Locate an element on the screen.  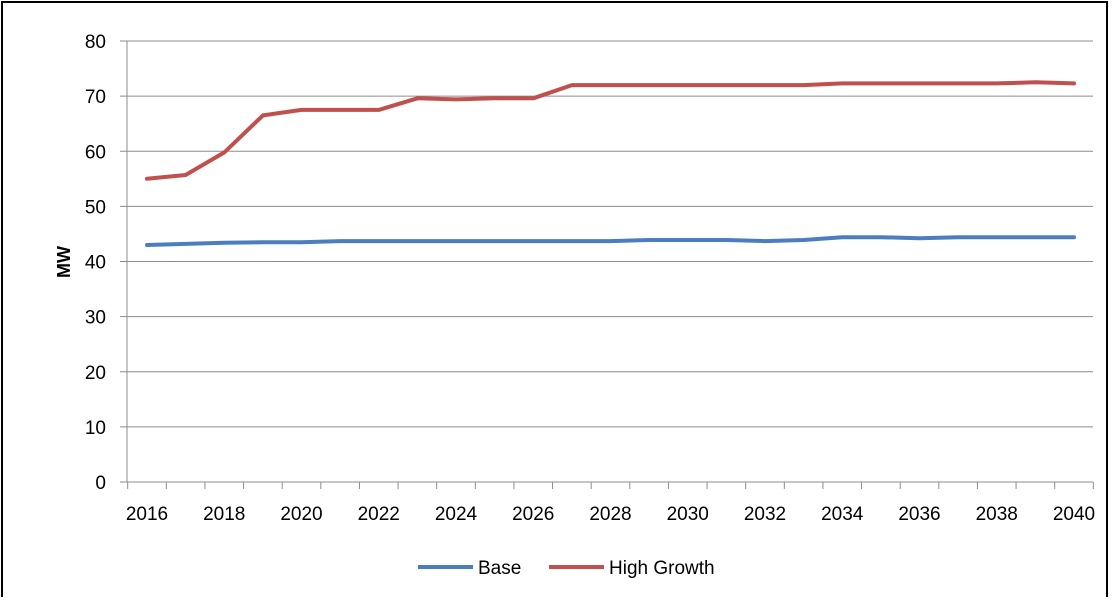
y-tick-label: 0 is located at coordinates (100, 483).